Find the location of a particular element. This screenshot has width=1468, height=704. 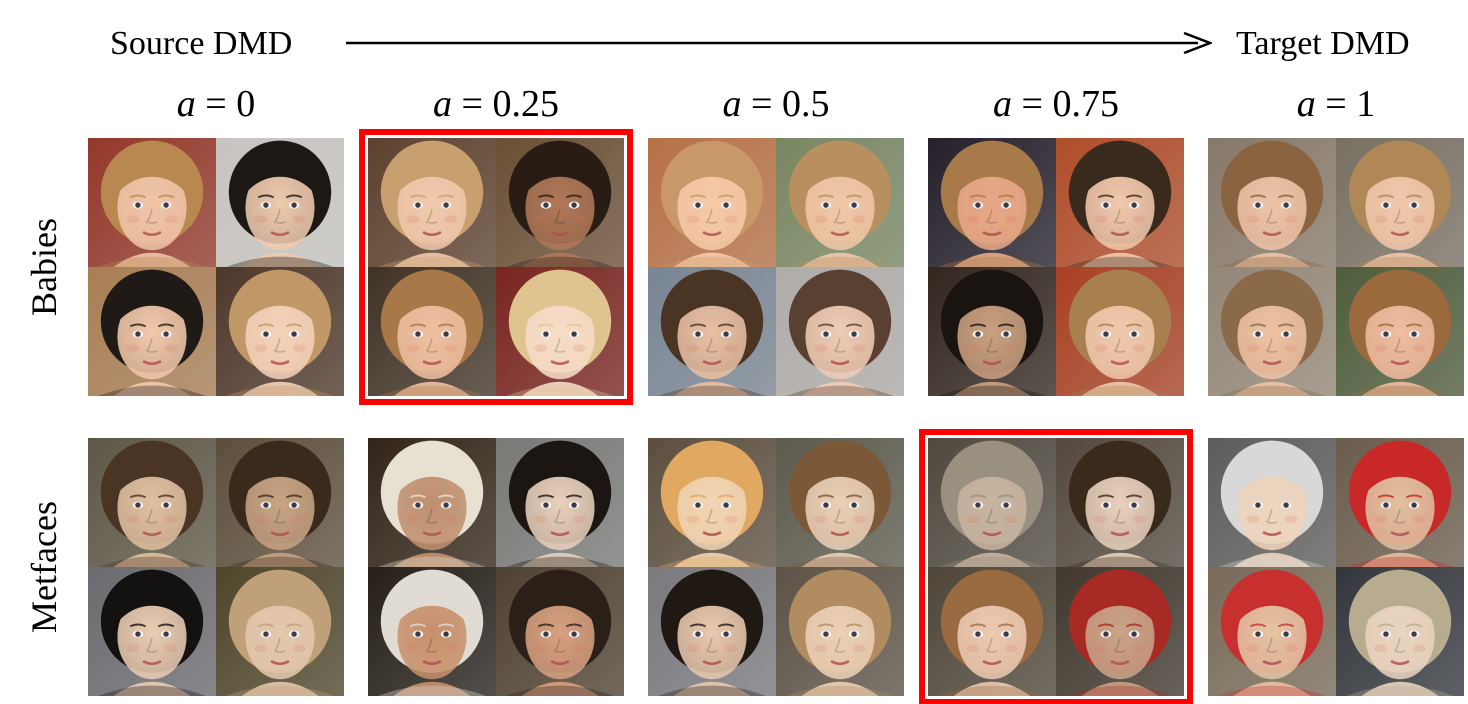

column-label-1: a = 0.25 is located at coordinates (496, 104).